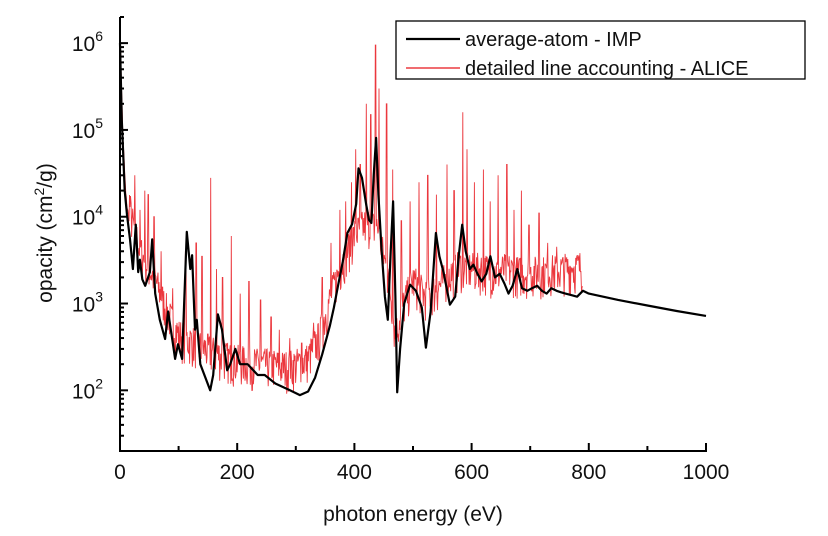 Image resolution: width=828 pixels, height=536 pixels. What do you see at coordinates (39, 191) in the screenshot?
I see `y-axis-title-superscript: 2` at bounding box center [39, 191].